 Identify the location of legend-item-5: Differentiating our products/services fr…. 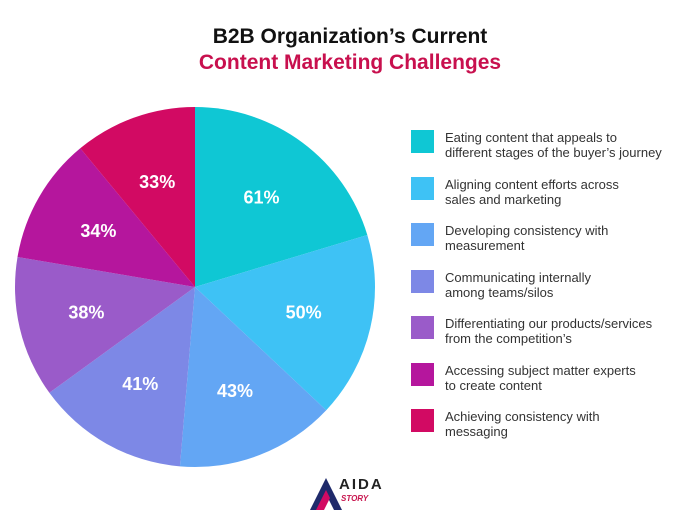
(531, 331).